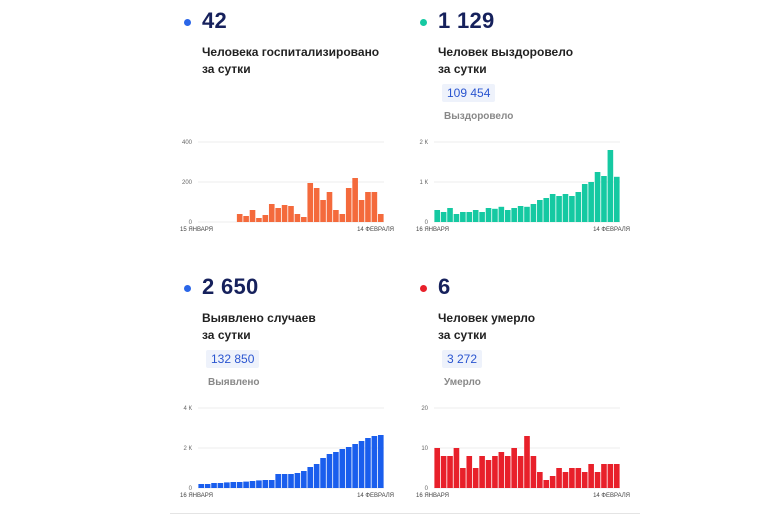 This screenshot has height=520, width=780. I want to click on total-label: Выздоровело, so click(479, 116).